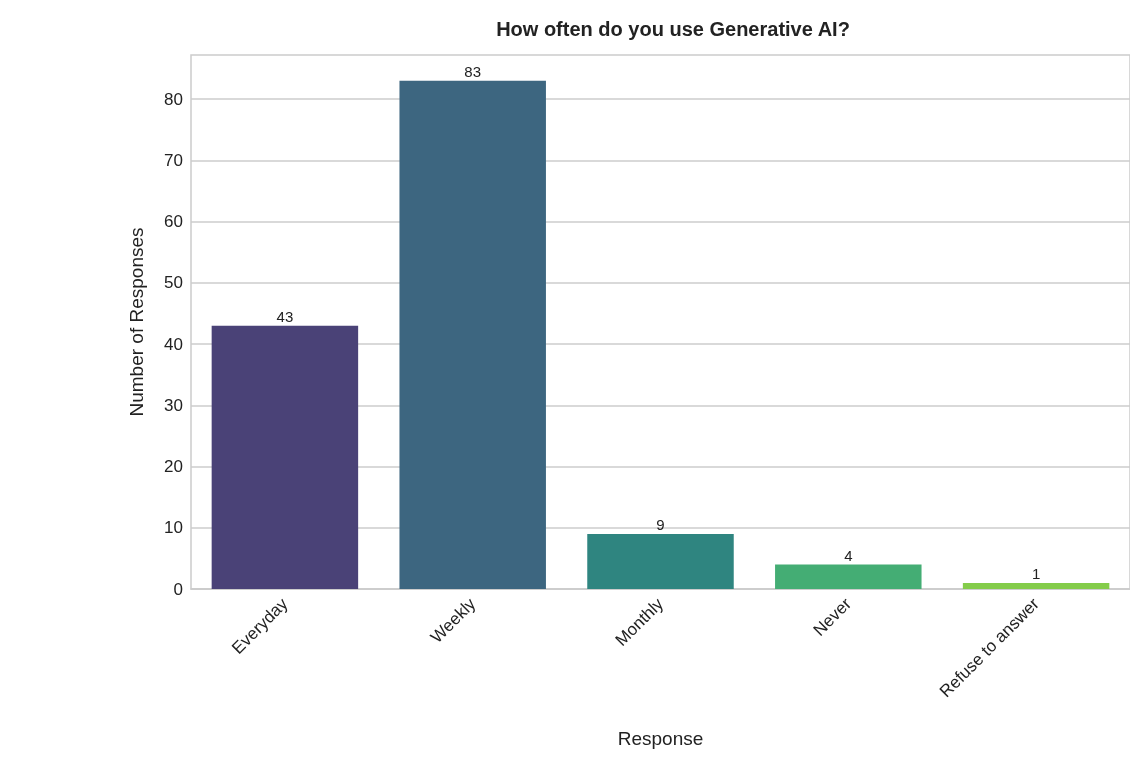 The height and width of the screenshot is (773, 1138). Describe the element at coordinates (173, 405) in the screenshot. I see `y-tick-label: 30` at that location.